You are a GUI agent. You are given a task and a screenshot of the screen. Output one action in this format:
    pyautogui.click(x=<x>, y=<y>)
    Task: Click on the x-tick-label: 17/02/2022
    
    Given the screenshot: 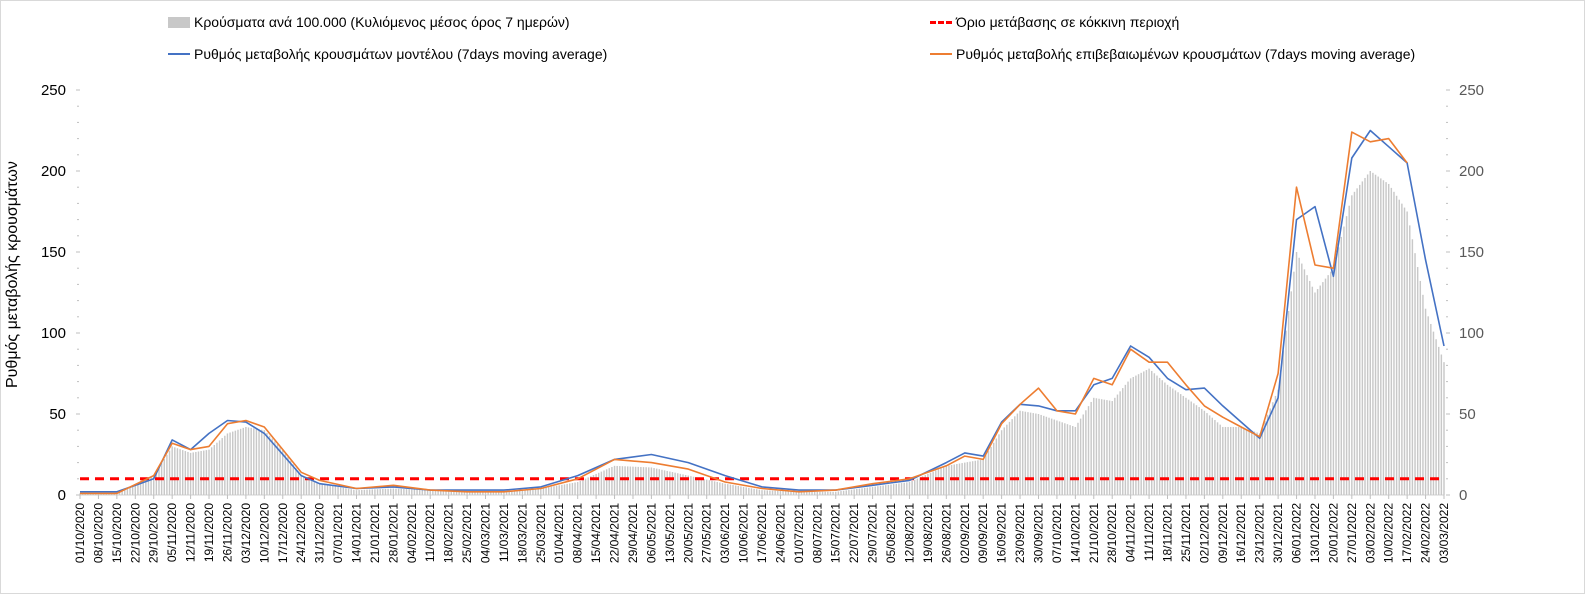 What is the action you would take?
    pyautogui.click(x=1407, y=533)
    